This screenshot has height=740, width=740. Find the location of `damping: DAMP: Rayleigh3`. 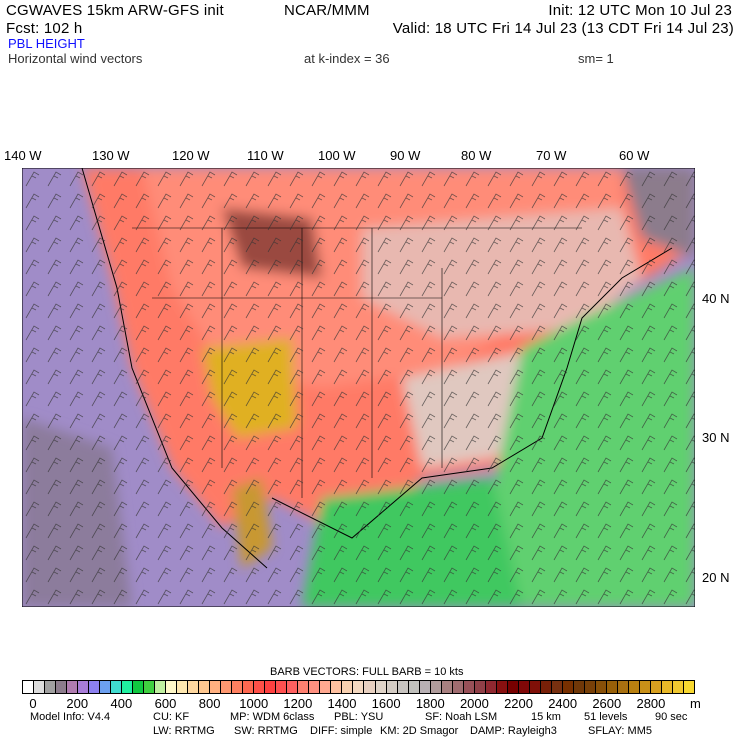

damping: DAMP: Rayleigh3 is located at coordinates (513, 731).